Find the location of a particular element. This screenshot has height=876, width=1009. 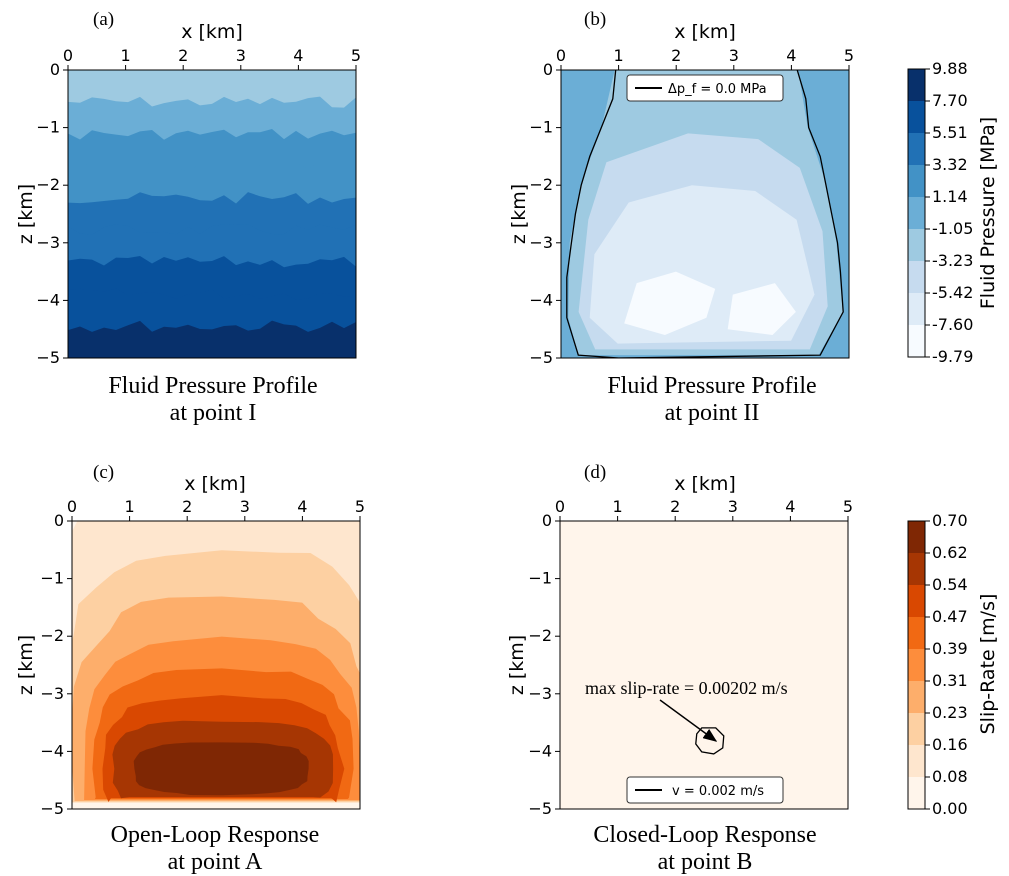

colorbar-fluid-pressure-tick-label: -7.60 is located at coordinates (952, 324).